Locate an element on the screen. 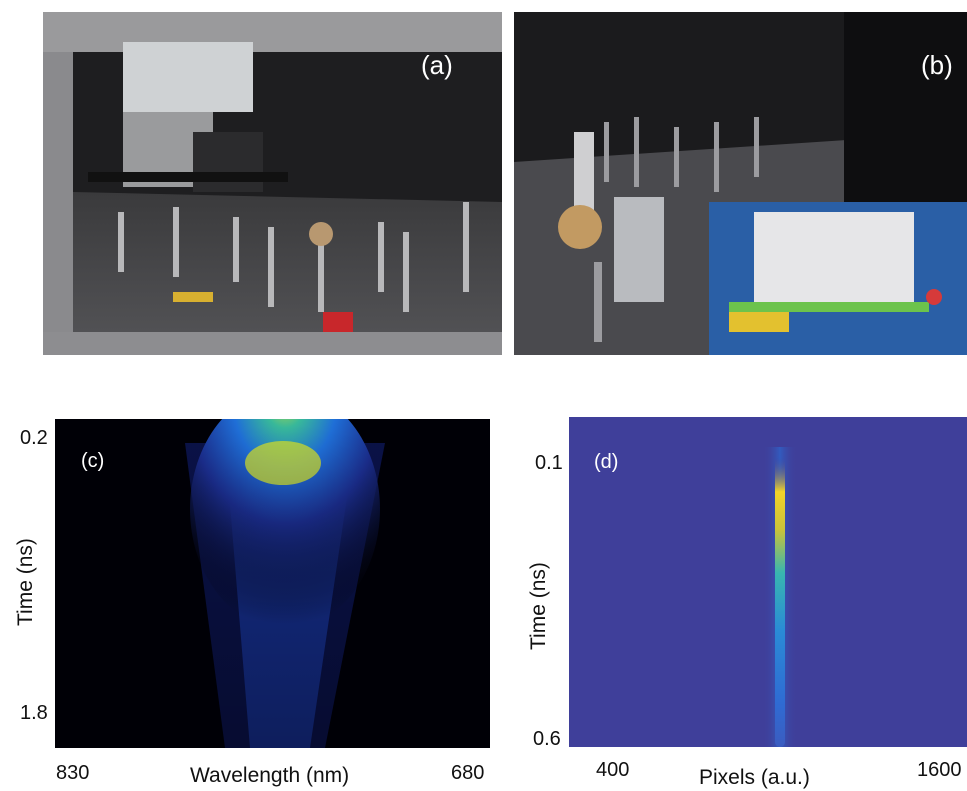 The height and width of the screenshot is (791, 967). panel-label-b: (b) is located at coordinates (937, 65).